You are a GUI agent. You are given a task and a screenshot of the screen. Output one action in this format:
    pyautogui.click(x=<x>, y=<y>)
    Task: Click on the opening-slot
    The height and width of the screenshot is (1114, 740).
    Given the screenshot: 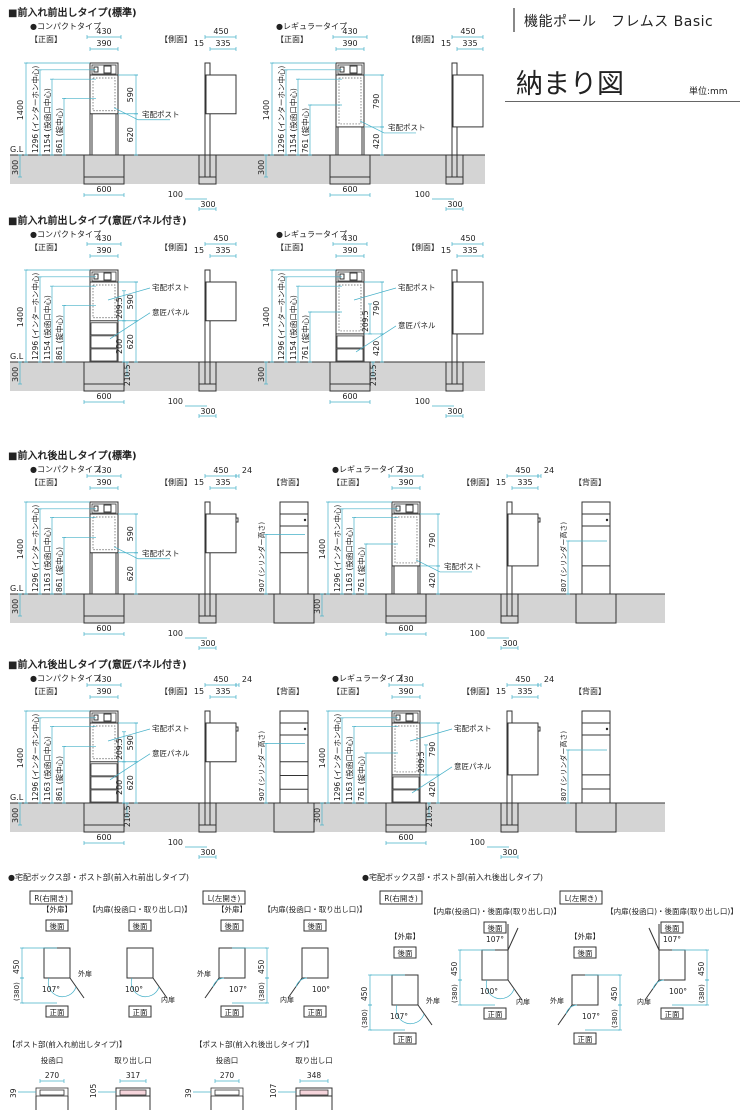 What is the action you would take?
    pyautogui.click(x=227, y=1092)
    